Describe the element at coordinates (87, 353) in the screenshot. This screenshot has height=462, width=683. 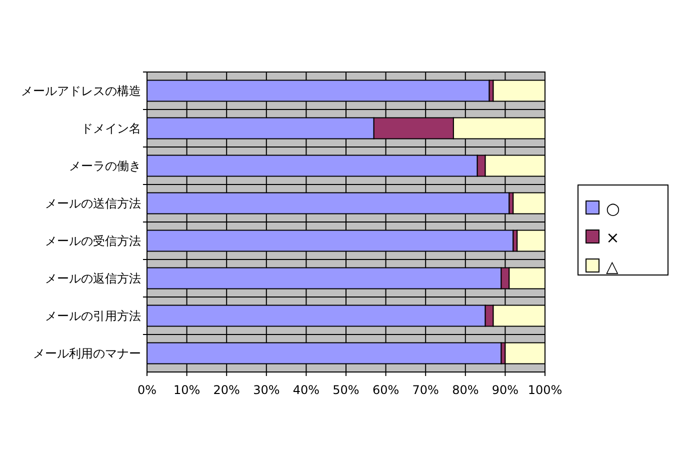
I see `y-tick-label: メール利用のマナー` at that location.